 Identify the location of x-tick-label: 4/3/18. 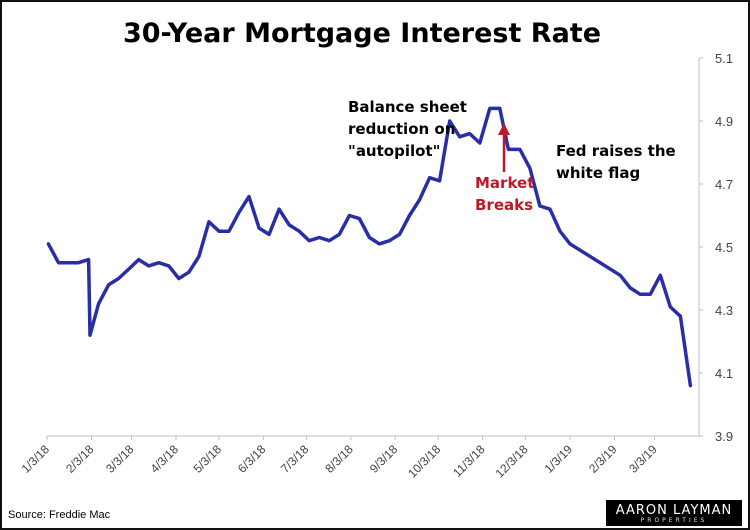
(165, 459).